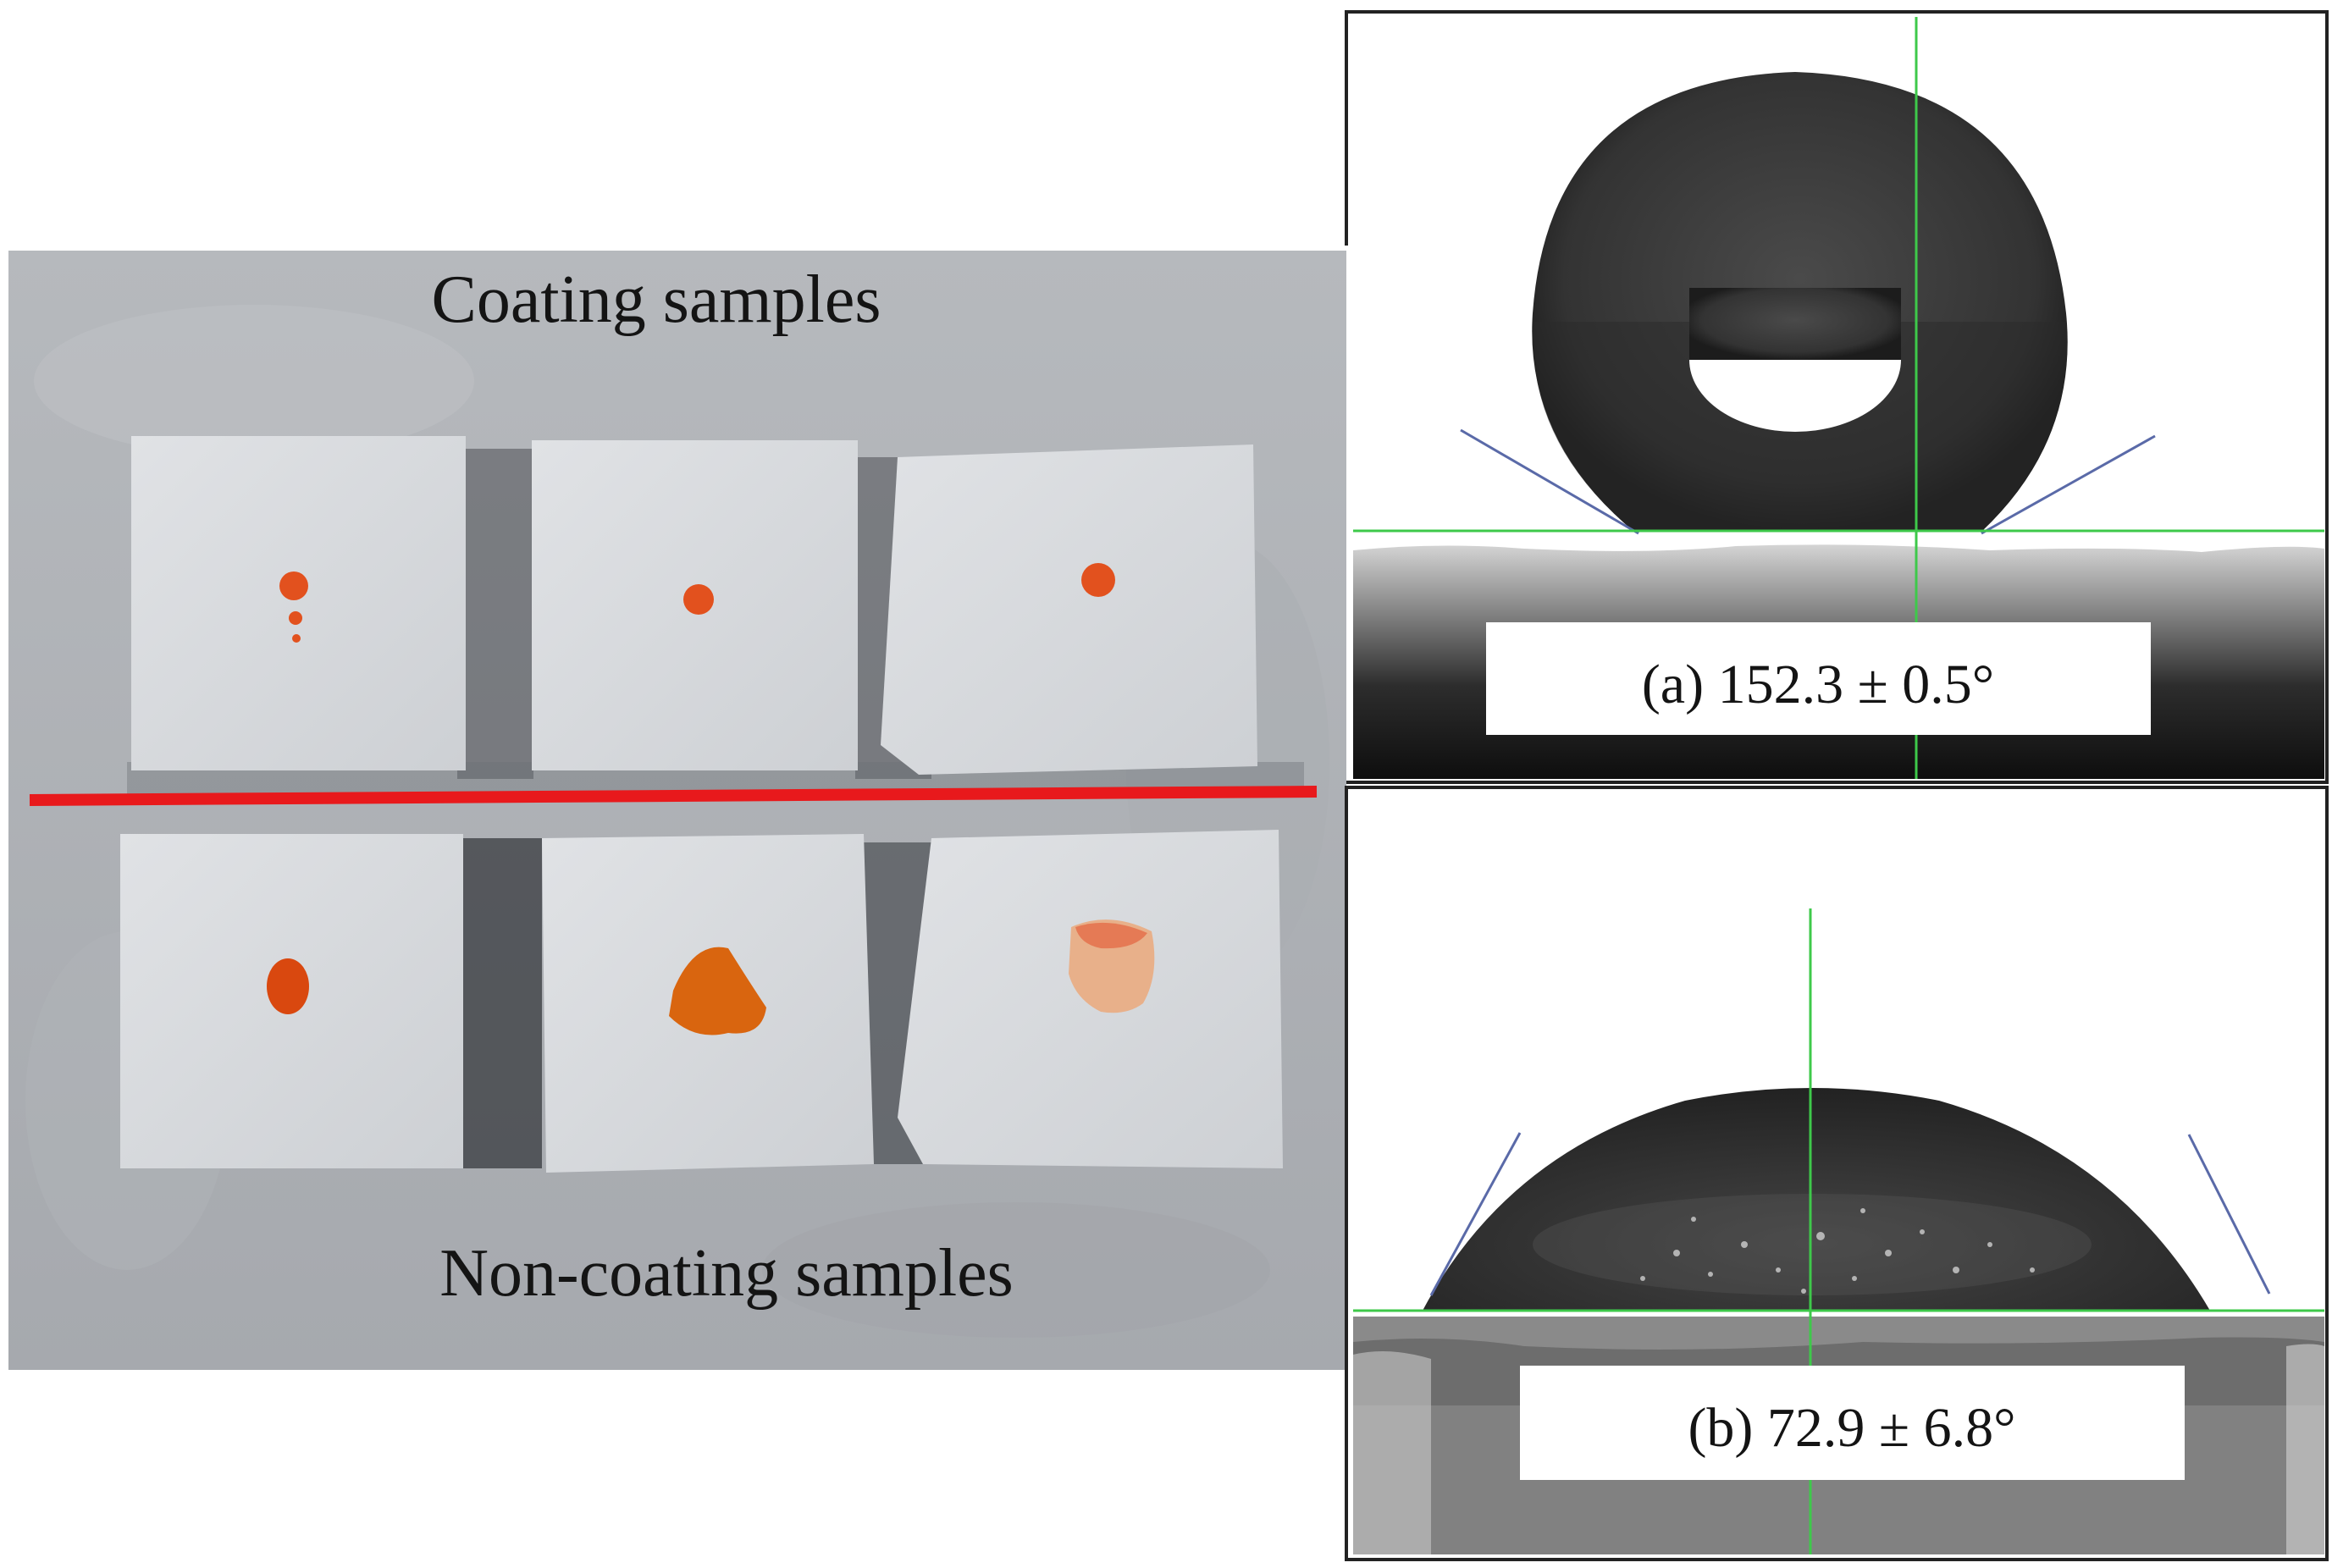 Image resolution: width=2332 pixels, height=1568 pixels. Describe the element at coordinates (656, 299) in the screenshot. I see `coating-samples-label: Coating samples` at that location.